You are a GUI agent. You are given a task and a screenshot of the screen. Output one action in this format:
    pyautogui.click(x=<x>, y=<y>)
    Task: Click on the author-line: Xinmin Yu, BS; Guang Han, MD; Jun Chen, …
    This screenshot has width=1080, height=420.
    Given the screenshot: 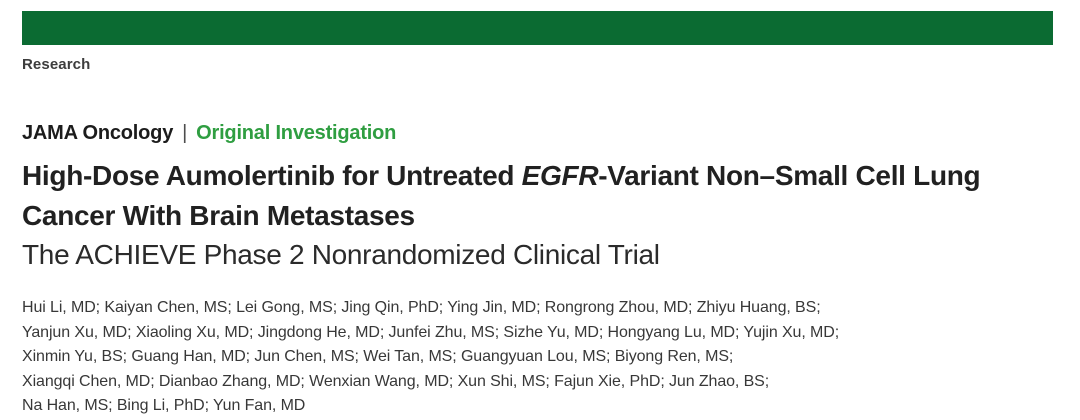 What is the action you would take?
    pyautogui.click(x=378, y=356)
    